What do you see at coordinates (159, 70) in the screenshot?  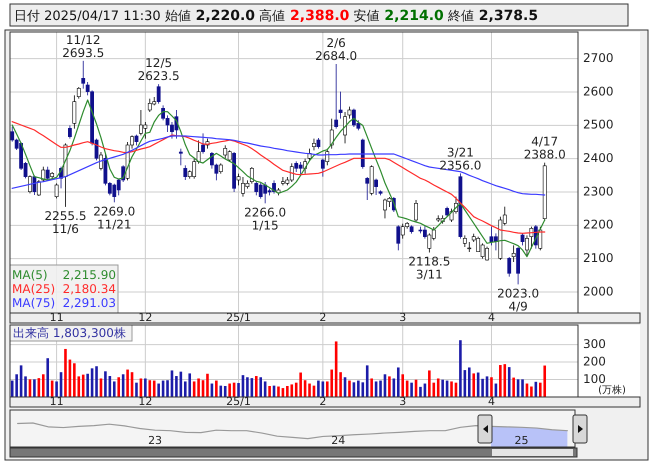 I see `text: 12/5 2623.5` at bounding box center [159, 70].